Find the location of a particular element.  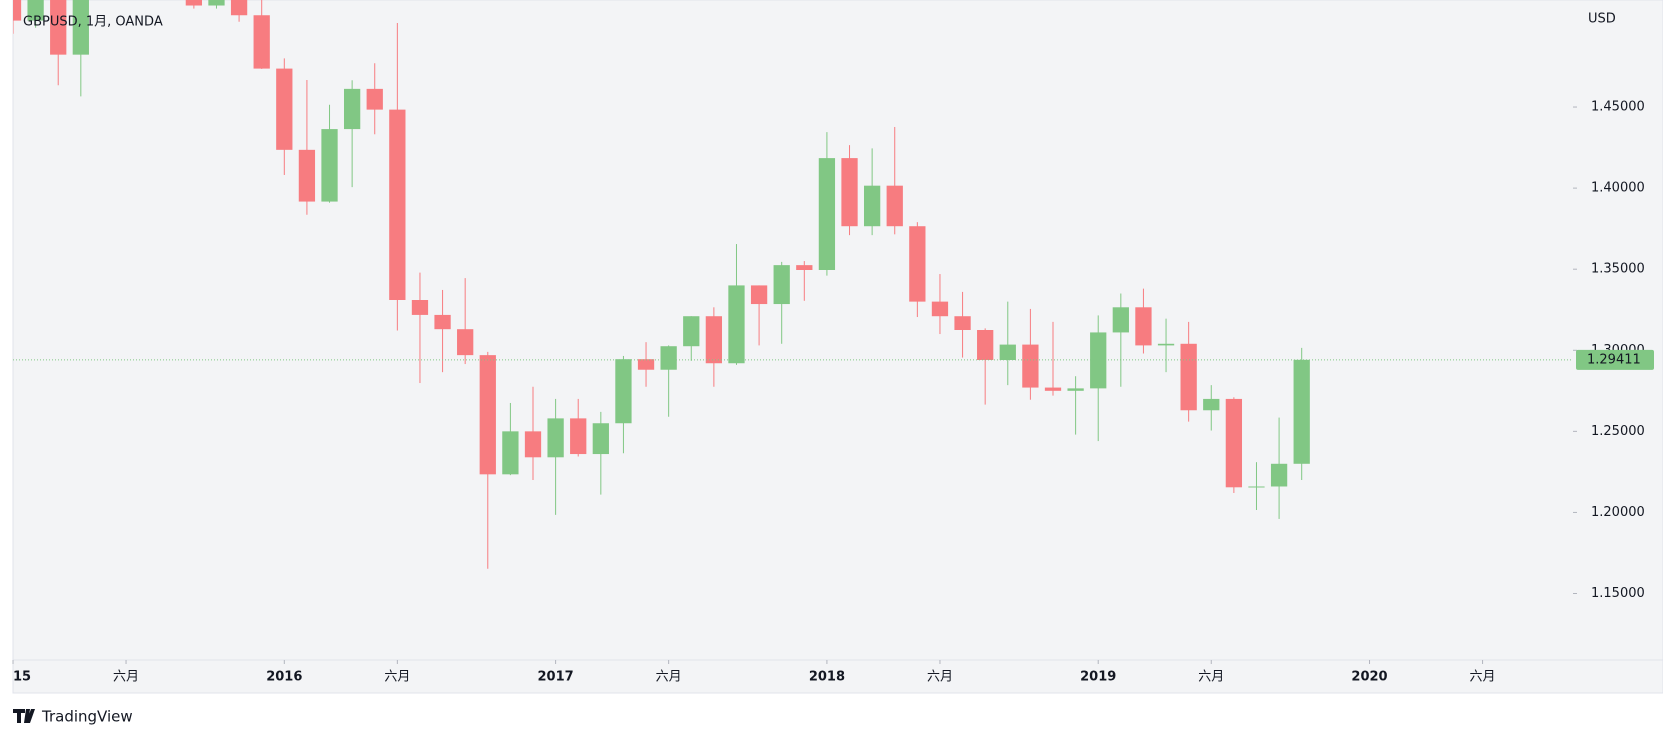

x-tick-label: 2017 is located at coordinates (556, 677).